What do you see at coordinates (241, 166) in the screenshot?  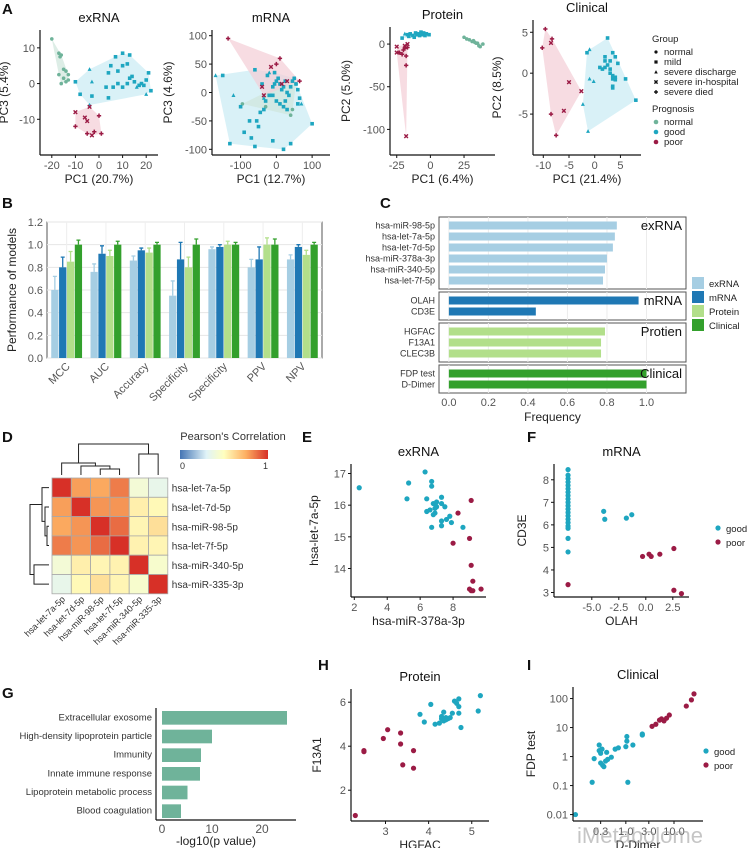 I see `x-tick-label: -100` at bounding box center [241, 166].